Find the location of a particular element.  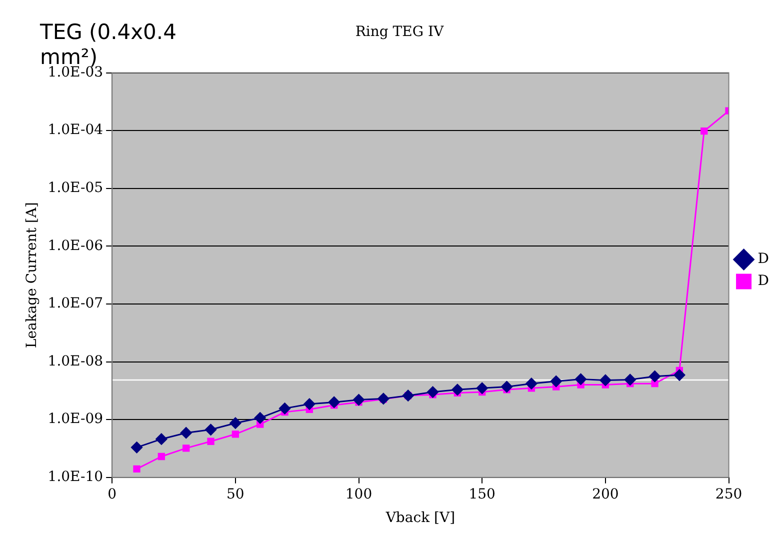

y-tick-label: 1.0E-04 is located at coordinates (76, 130).